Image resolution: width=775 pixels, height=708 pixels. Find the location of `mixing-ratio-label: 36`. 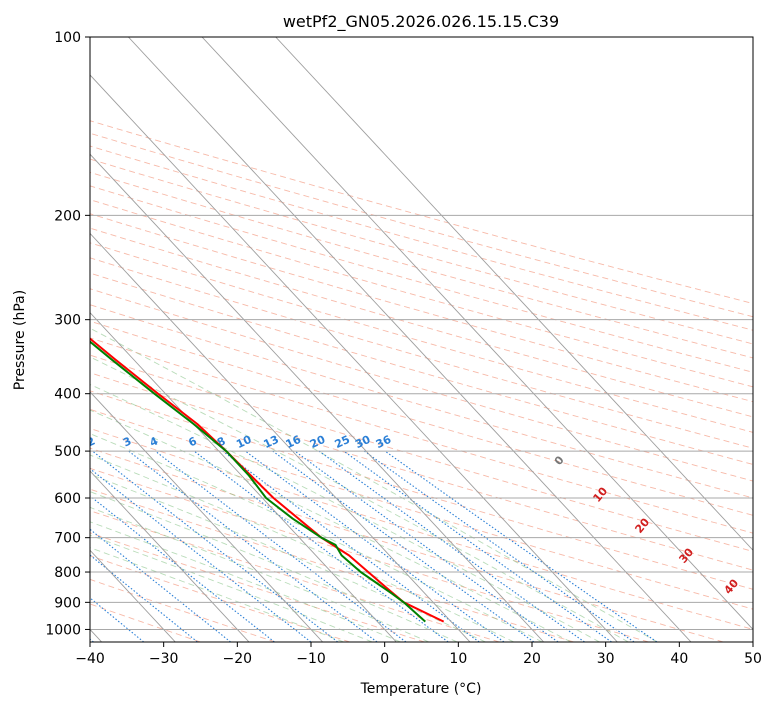

mixing-ratio-label: 36 is located at coordinates (384, 442).